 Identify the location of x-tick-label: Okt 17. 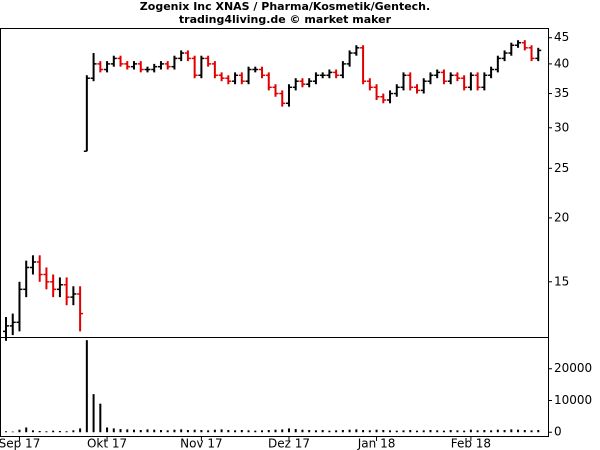
(107, 443).